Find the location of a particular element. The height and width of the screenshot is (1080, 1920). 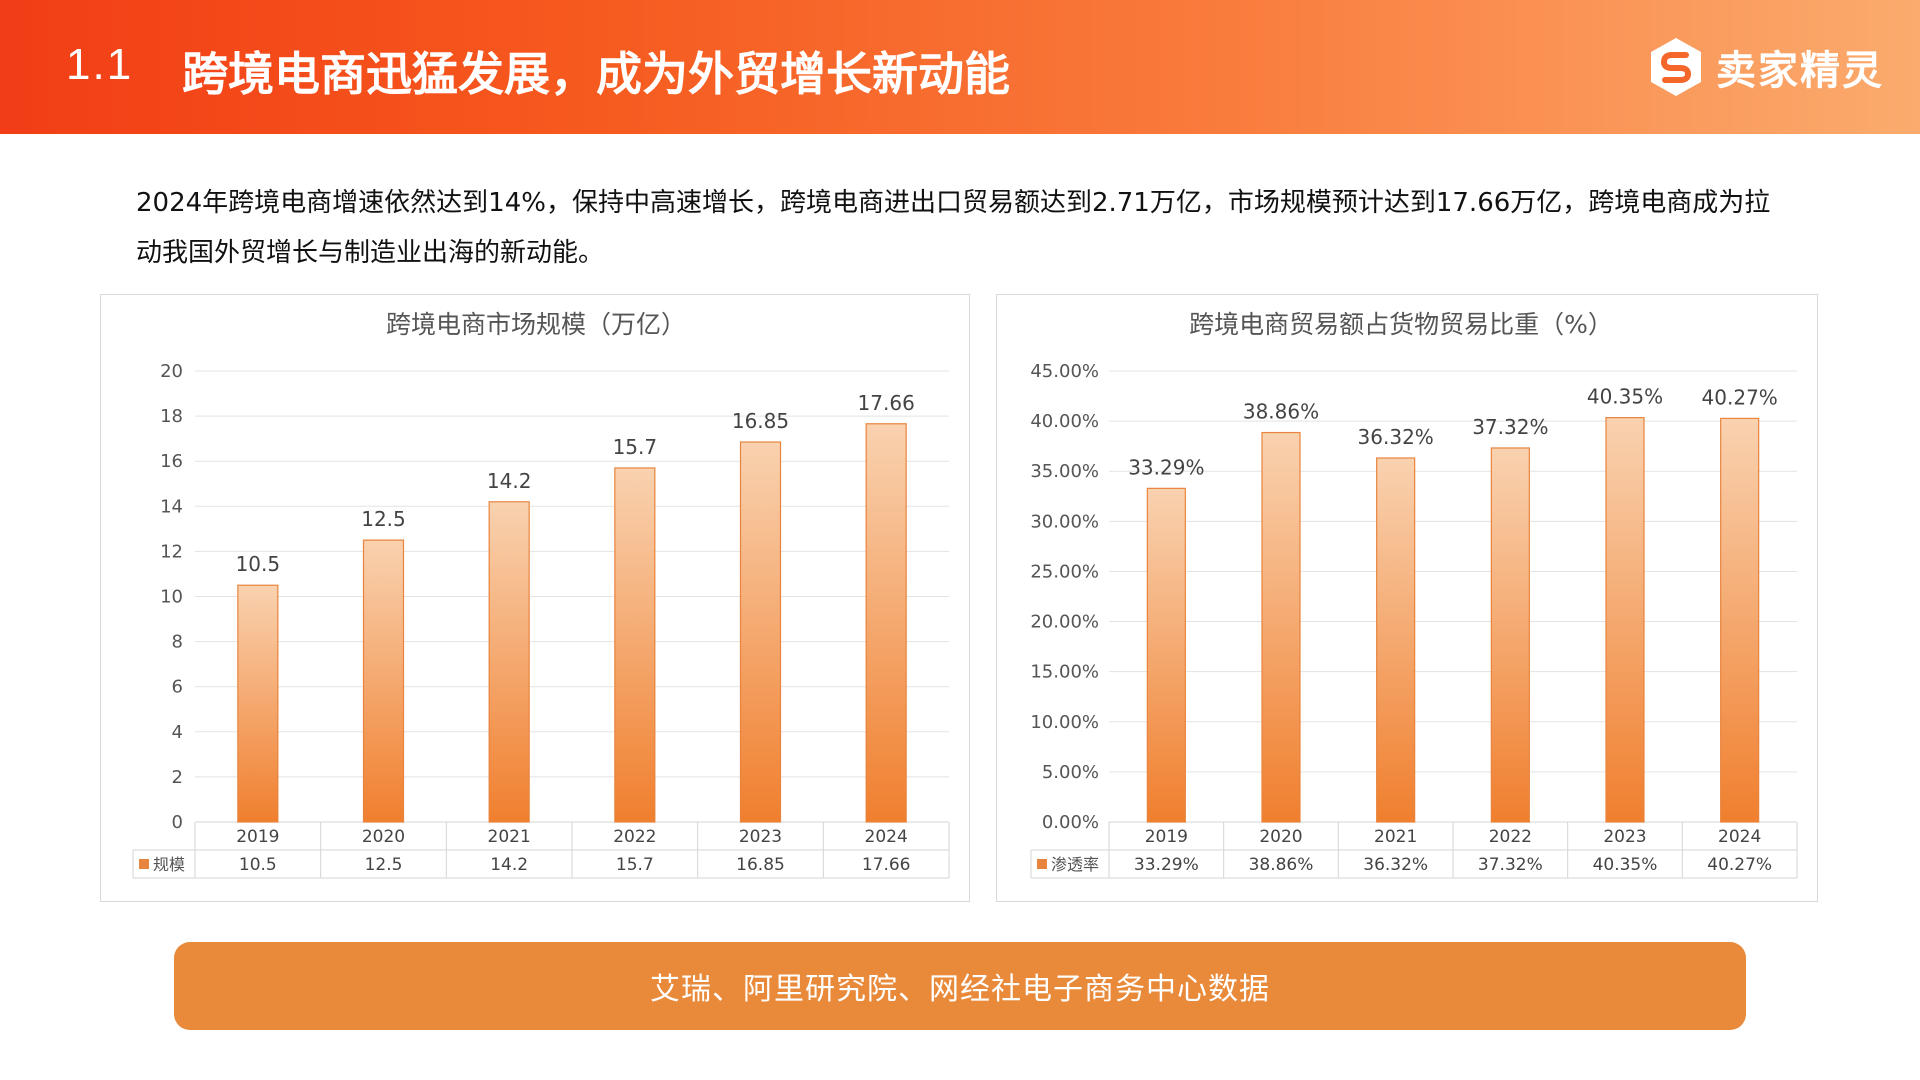

y-tick-label: 12 is located at coordinates (171, 551).